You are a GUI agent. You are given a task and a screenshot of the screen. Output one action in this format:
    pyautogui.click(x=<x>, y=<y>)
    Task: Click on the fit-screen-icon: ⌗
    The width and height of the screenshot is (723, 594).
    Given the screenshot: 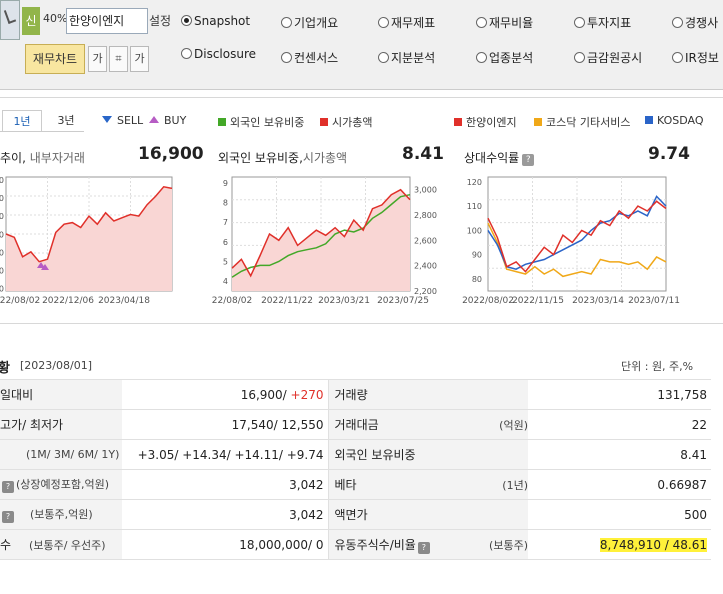 What is the action you would take?
    pyautogui.click(x=118, y=59)
    